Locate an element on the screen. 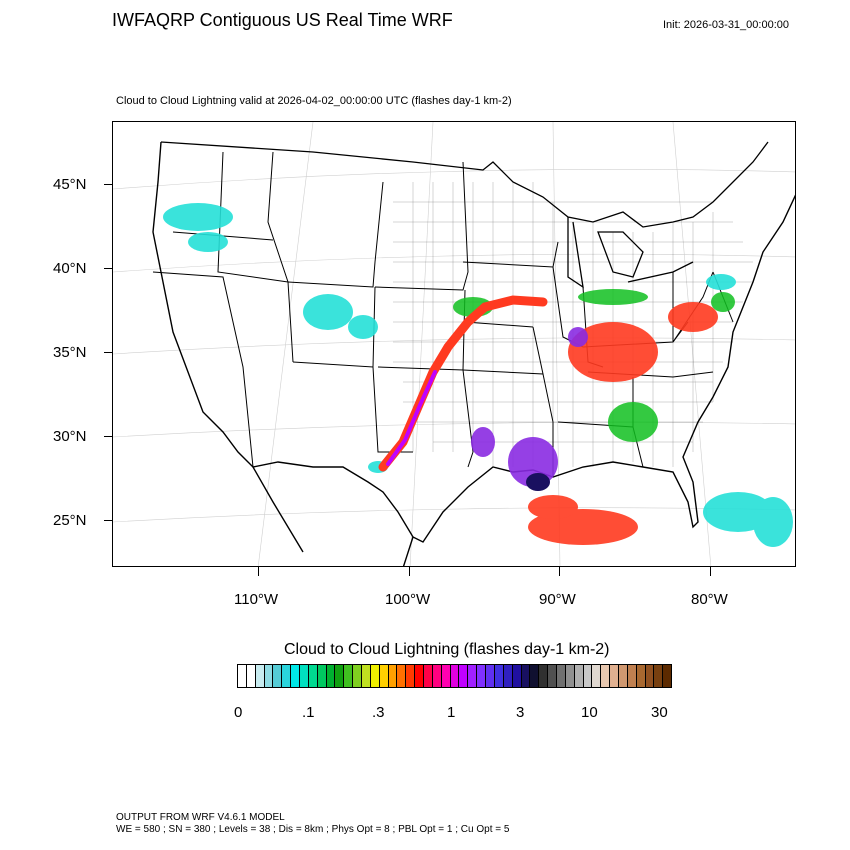 The image size is (850, 850). colorbar-tick-label: .1 is located at coordinates (308, 712).